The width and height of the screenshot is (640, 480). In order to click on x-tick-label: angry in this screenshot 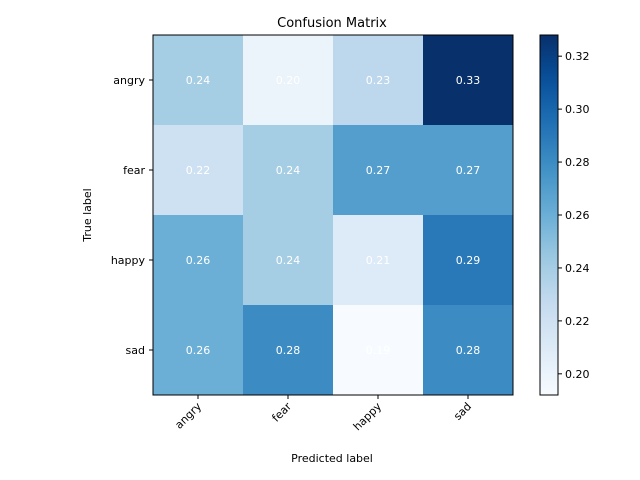, I will do `click(188, 416)`.